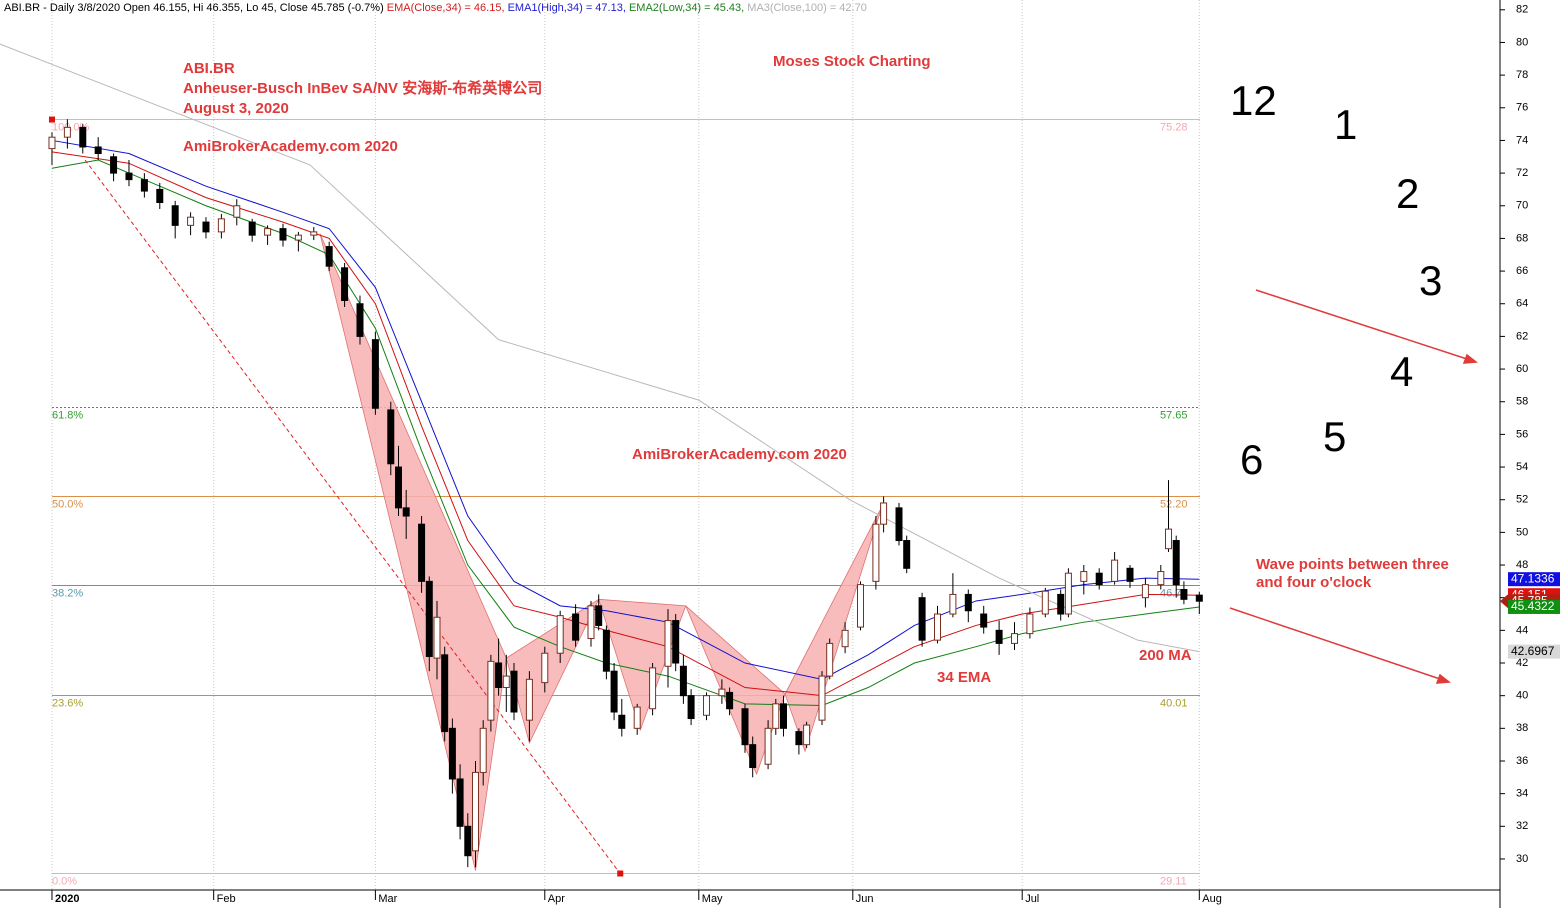 The height and width of the screenshot is (908, 1561). Describe the element at coordinates (387, 899) in the screenshot. I see `x-tick-label: Mar` at that location.